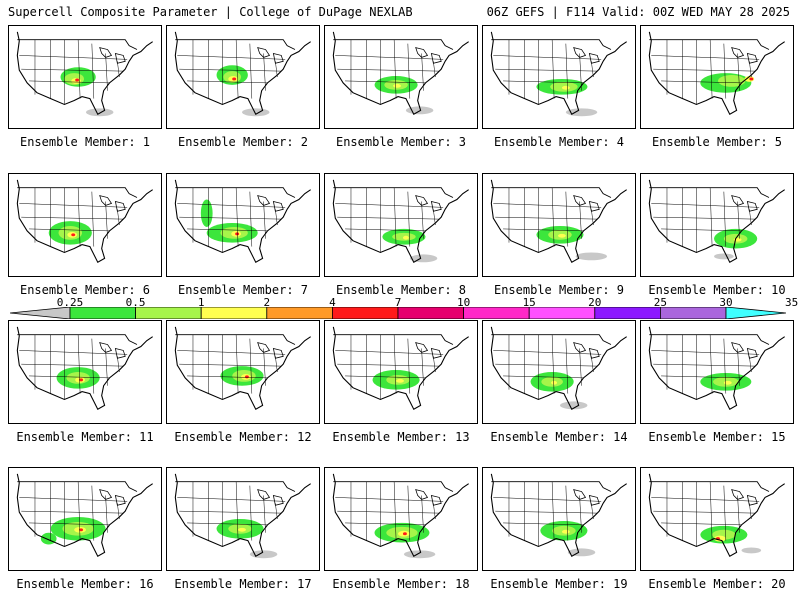  What do you see at coordinates (660, 302) in the screenshot?
I see `colorbar-tick-label: 25` at bounding box center [660, 302].